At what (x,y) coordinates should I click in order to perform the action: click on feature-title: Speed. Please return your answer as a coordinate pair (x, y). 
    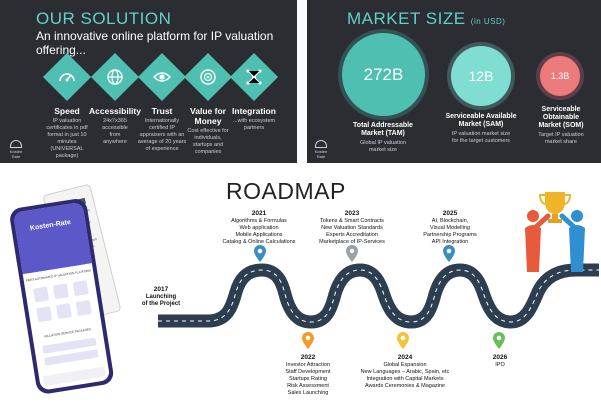
    Looking at the image, I should click on (67, 111).